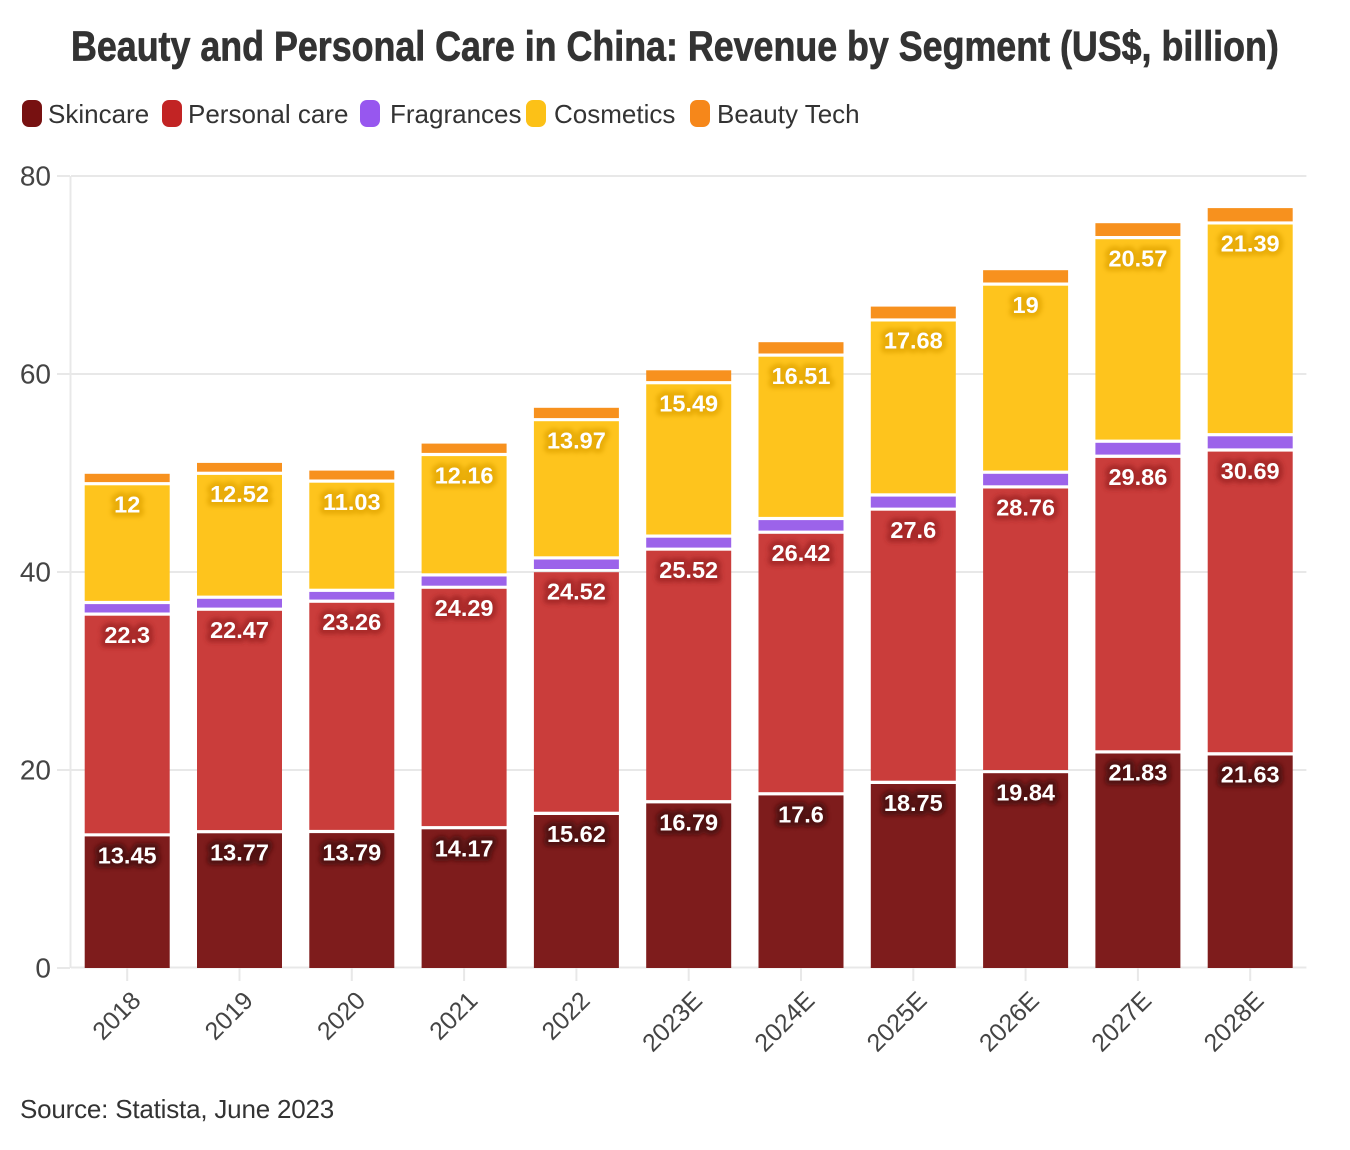  I want to click on svg-text: 13.97, so click(576, 440).